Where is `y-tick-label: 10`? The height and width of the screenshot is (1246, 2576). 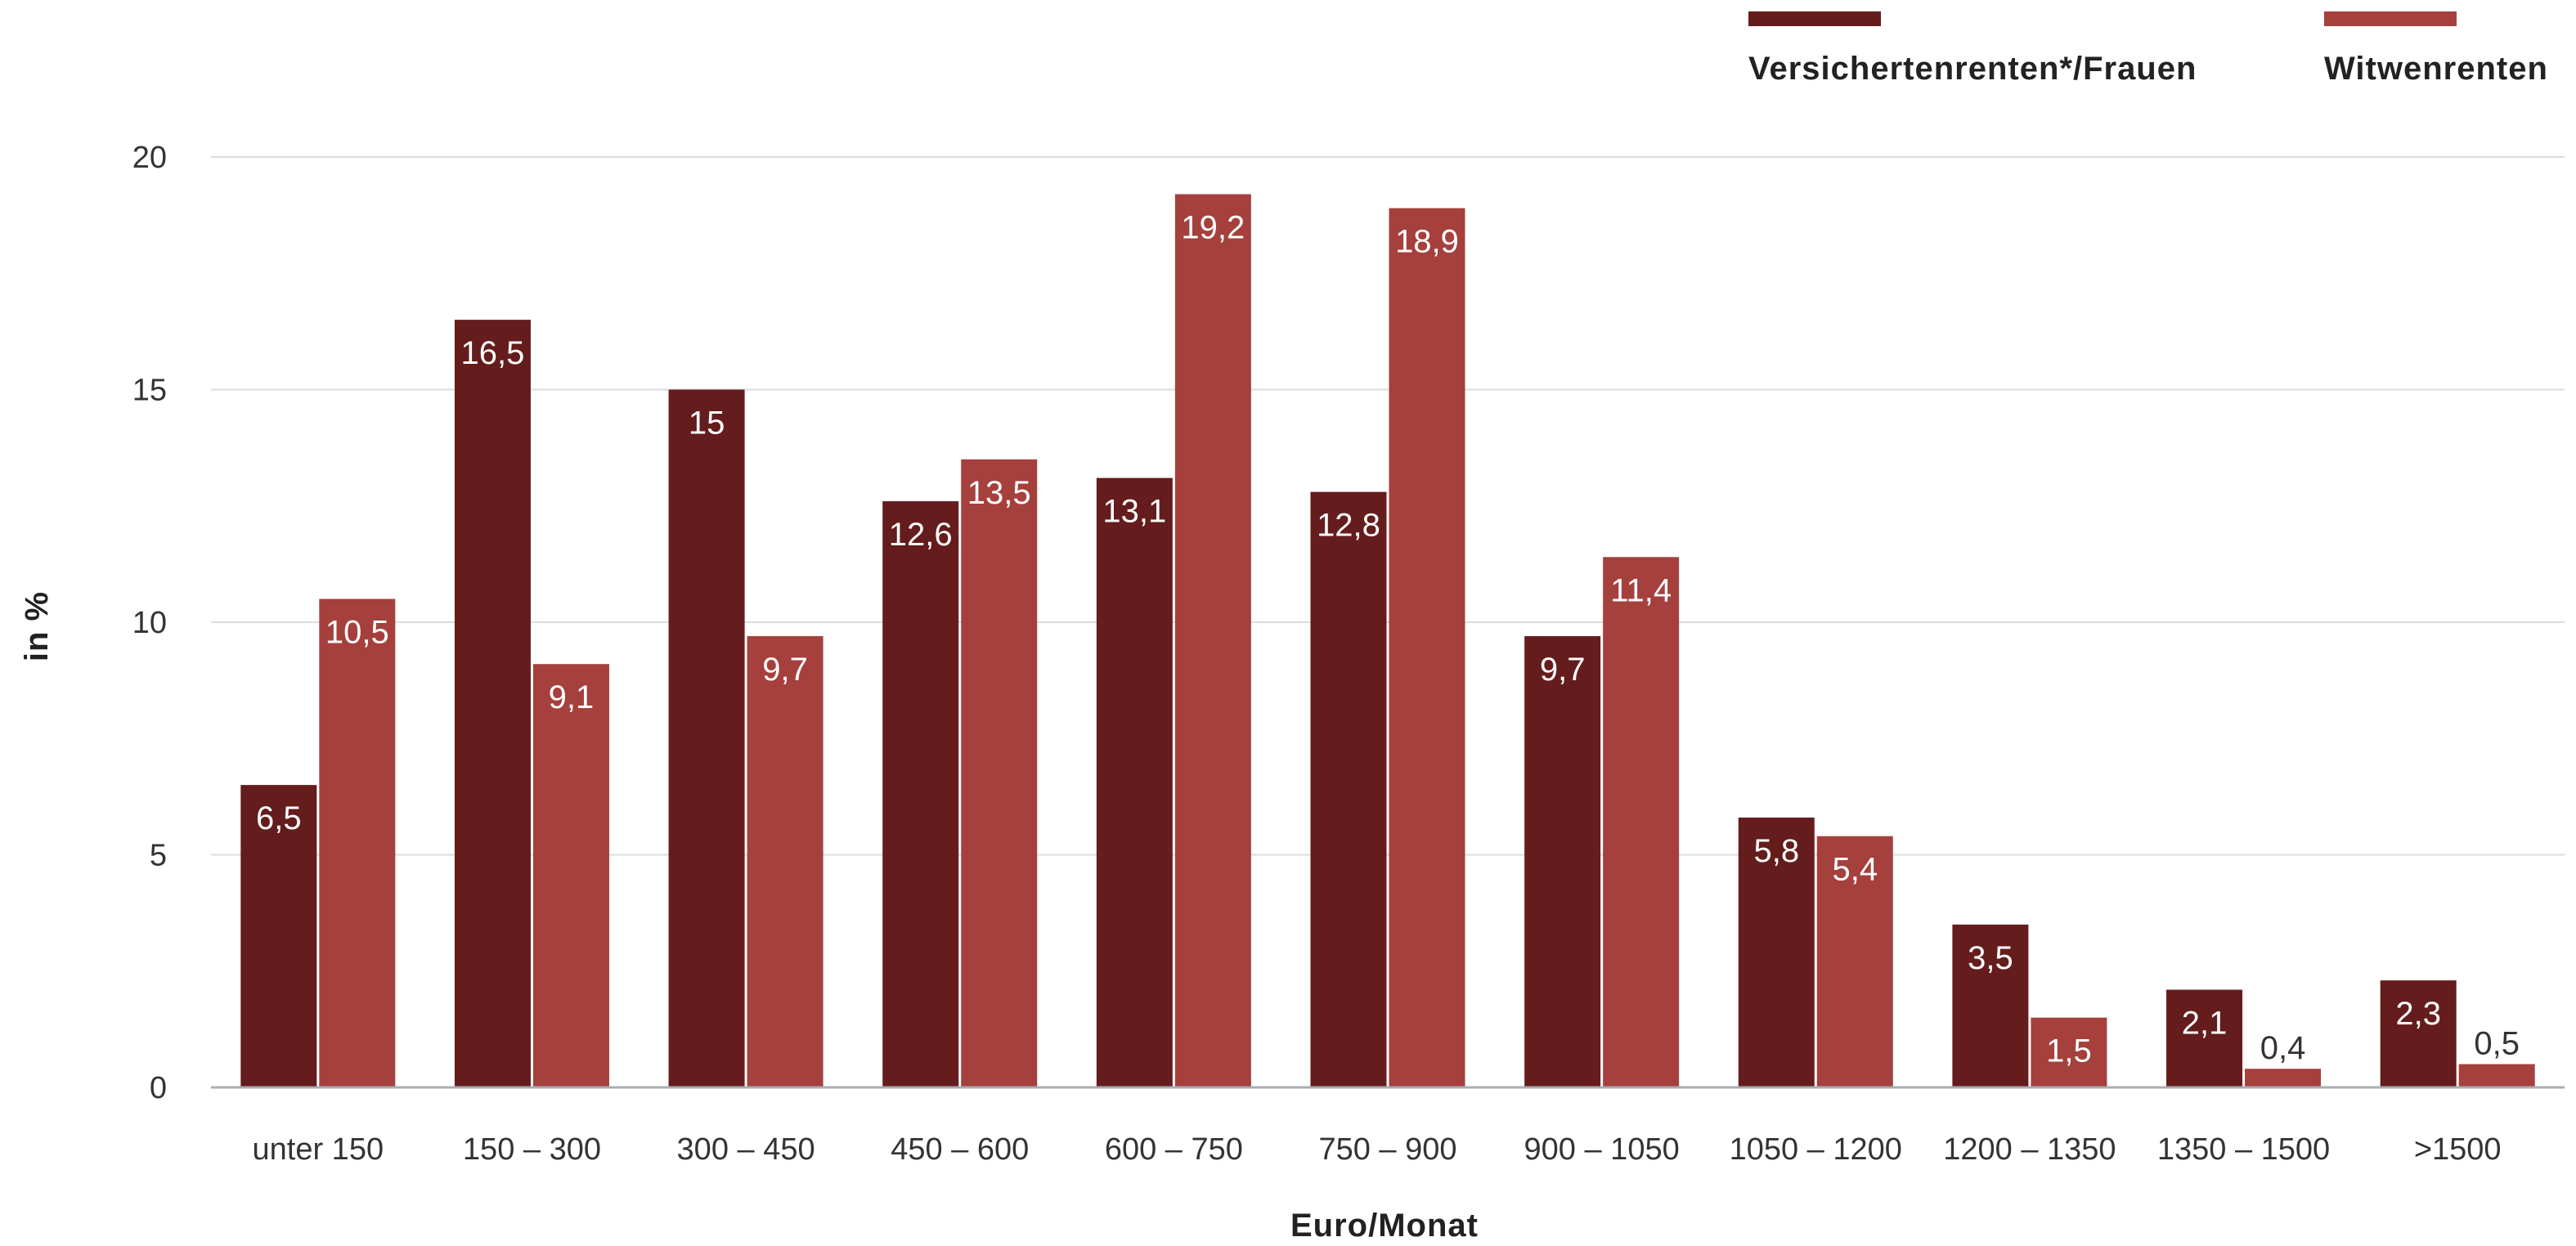 y-tick-label: 10 is located at coordinates (149, 623).